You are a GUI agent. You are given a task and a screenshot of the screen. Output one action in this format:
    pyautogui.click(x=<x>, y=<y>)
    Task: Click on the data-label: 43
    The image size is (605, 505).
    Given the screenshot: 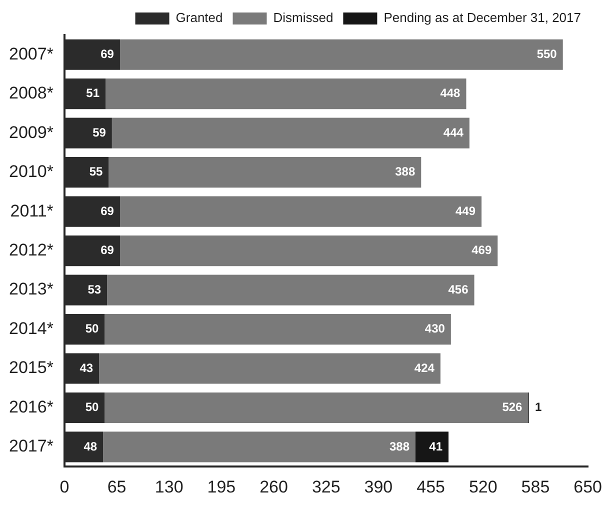 What is the action you would take?
    pyautogui.click(x=87, y=367)
    